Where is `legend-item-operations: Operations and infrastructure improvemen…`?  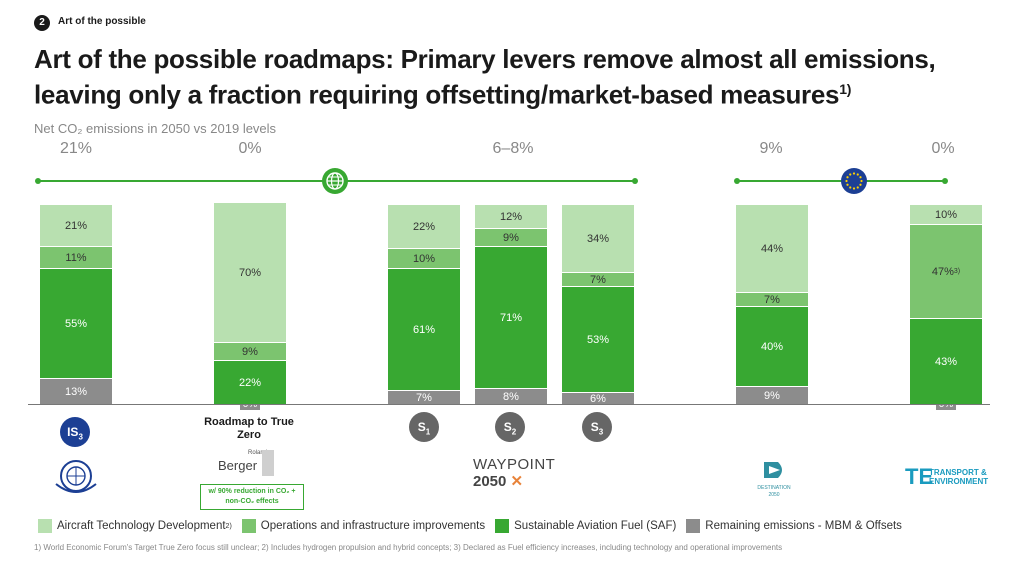 legend-item-operations: Operations and infrastructure improvemen… is located at coordinates (363, 526).